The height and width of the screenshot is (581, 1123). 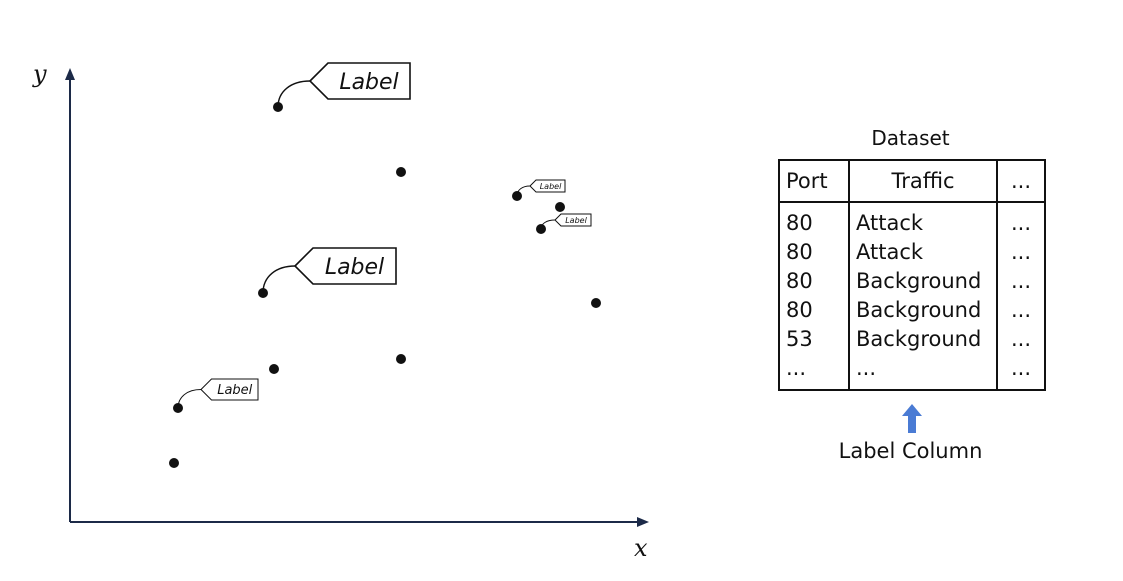 I want to click on dataset-title: Dataset, so click(x=910, y=138).